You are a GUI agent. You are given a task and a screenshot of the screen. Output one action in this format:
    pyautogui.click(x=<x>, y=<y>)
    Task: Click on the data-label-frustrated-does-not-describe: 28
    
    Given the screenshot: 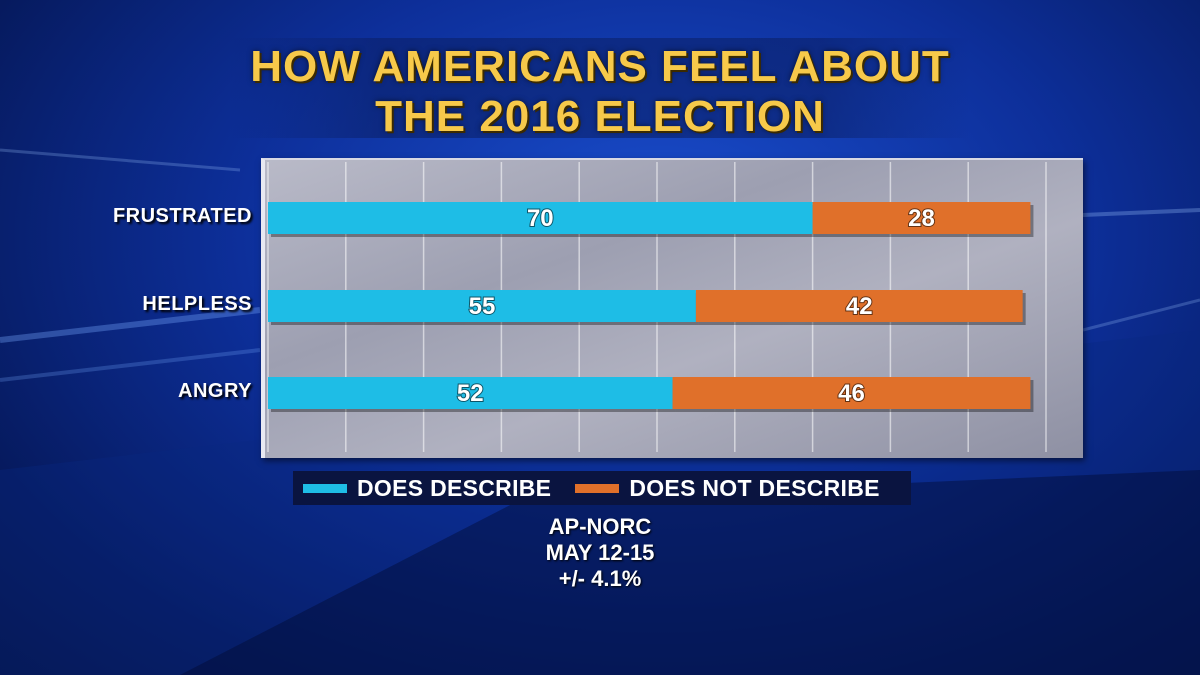 What is the action you would take?
    pyautogui.click(x=921, y=218)
    